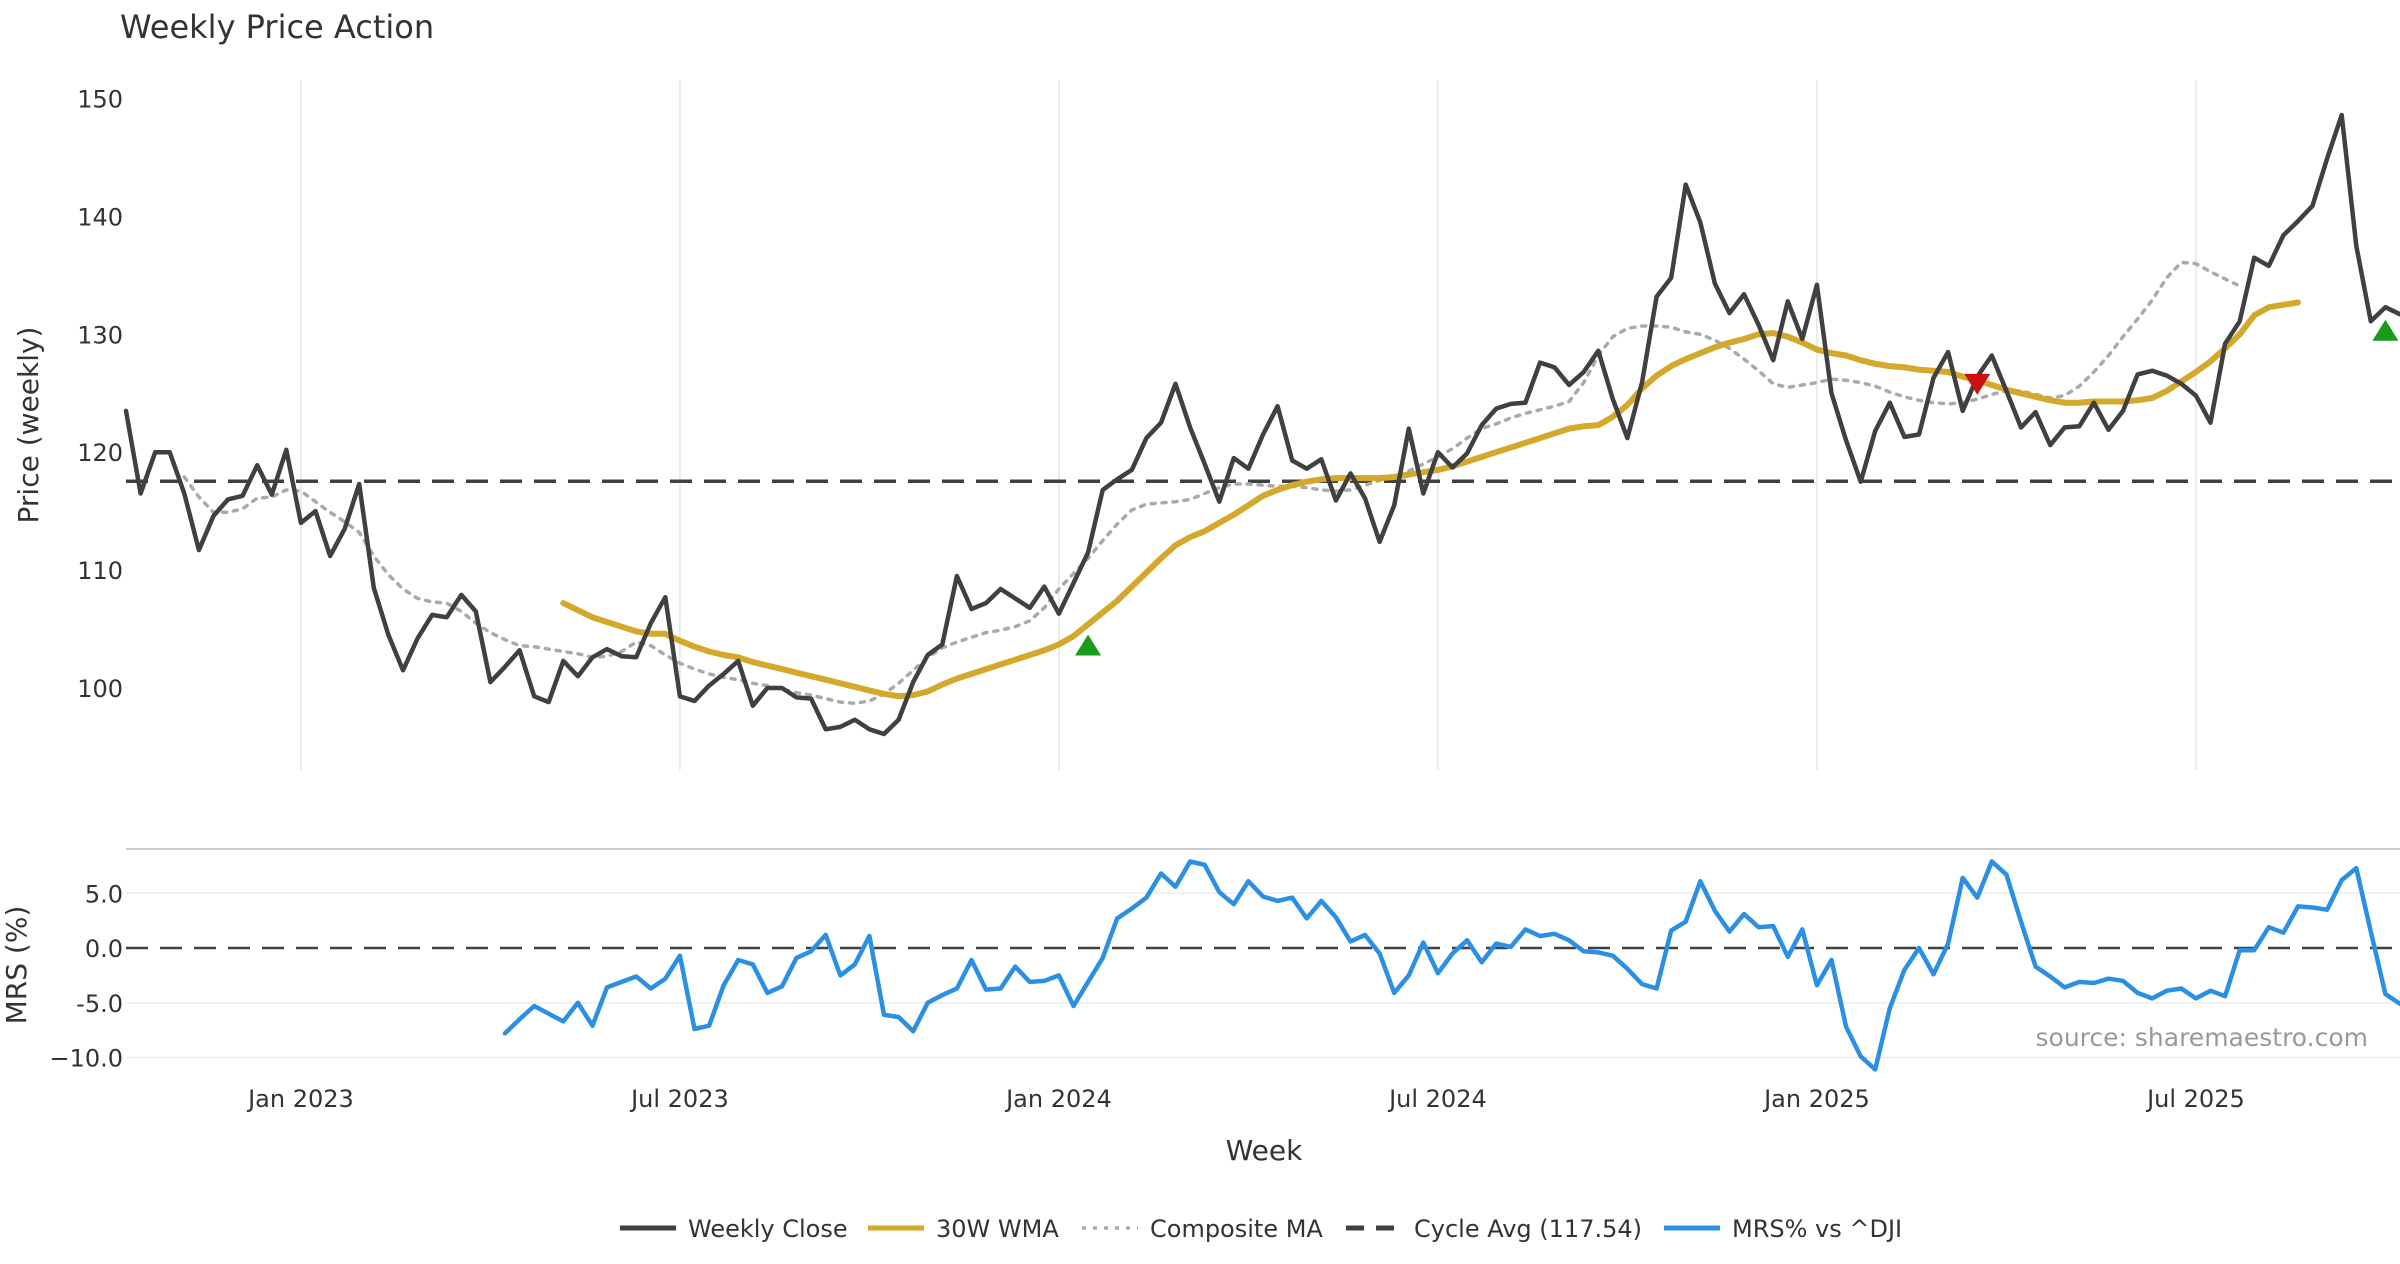 This screenshot has height=1264, width=2400. I want to click on mrs-line, so click(1451, 965).